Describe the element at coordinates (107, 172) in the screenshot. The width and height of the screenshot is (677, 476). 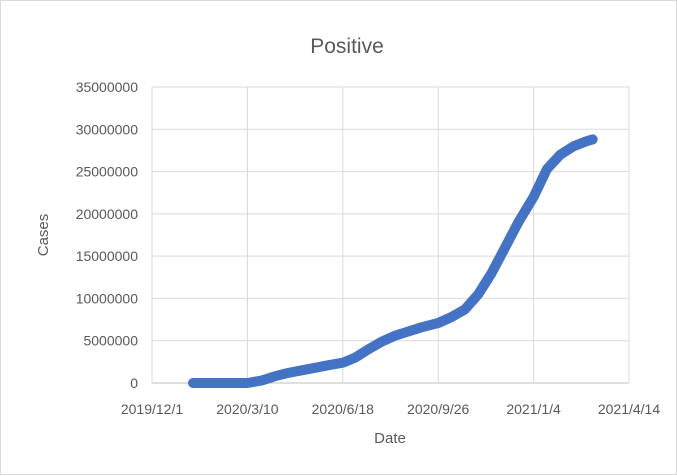
I see `y-tick-label: 25000000` at that location.